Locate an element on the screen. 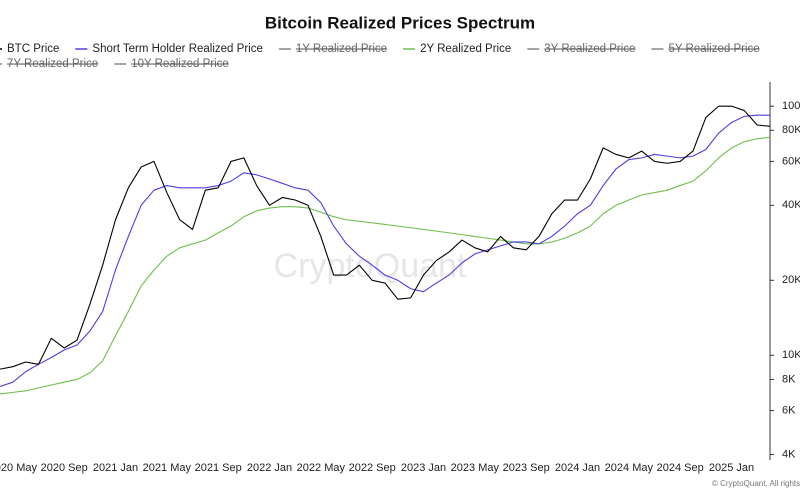  x-tick-label: 2020 May is located at coordinates (18, 468).